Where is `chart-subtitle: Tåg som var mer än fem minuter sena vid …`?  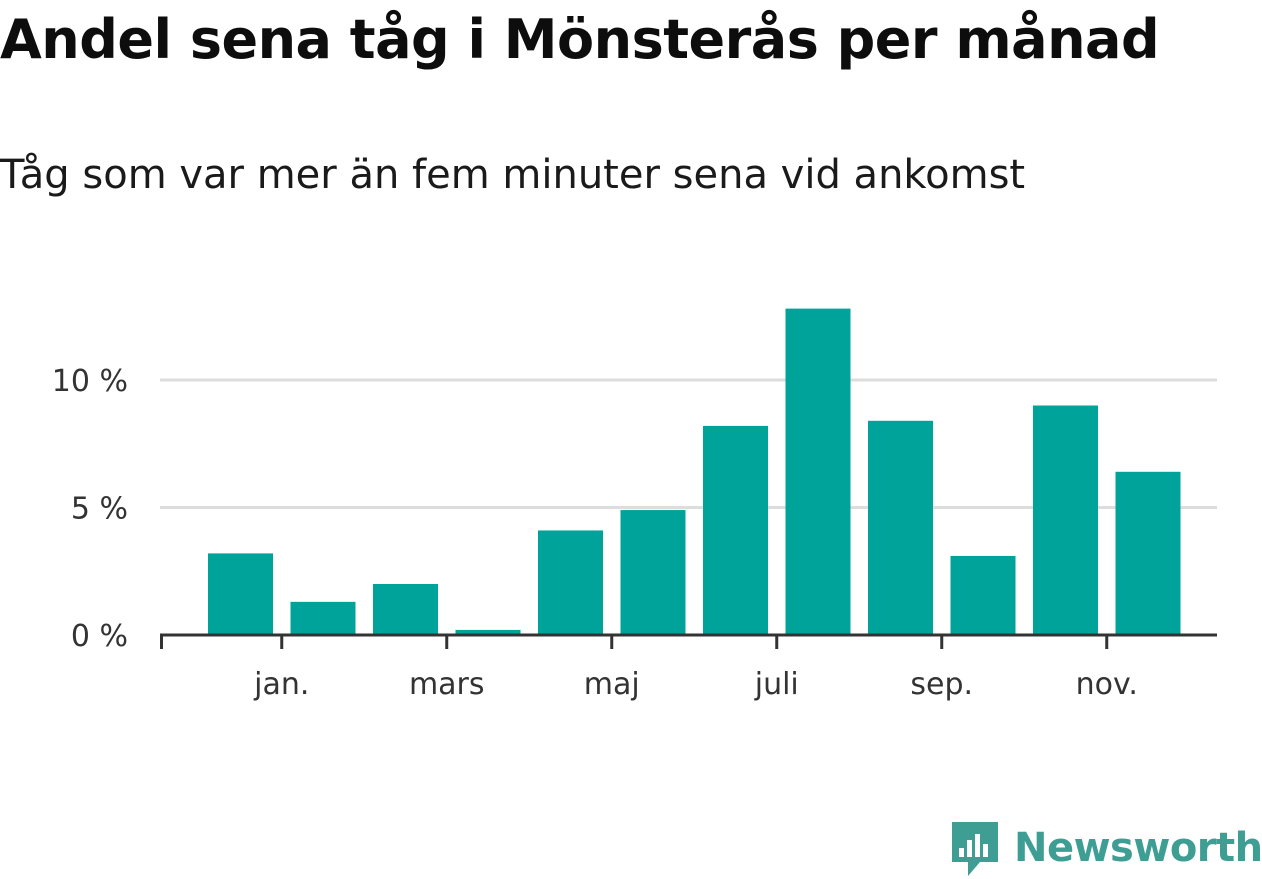
chart-subtitle: Tåg som var mer än fem minuter sena vid … is located at coordinates (513, 175).